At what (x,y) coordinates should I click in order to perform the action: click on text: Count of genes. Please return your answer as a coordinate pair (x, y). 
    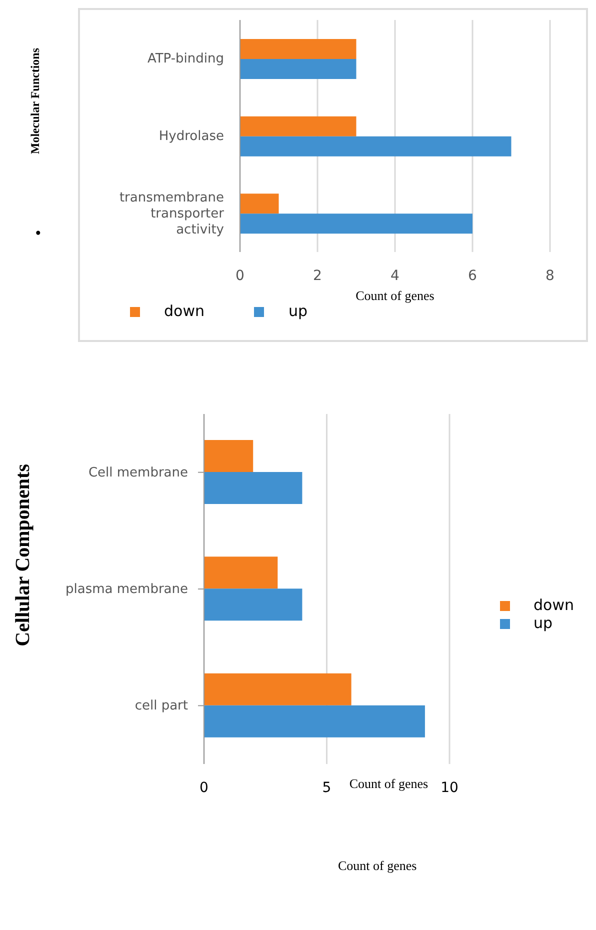
    Looking at the image, I should click on (377, 866).